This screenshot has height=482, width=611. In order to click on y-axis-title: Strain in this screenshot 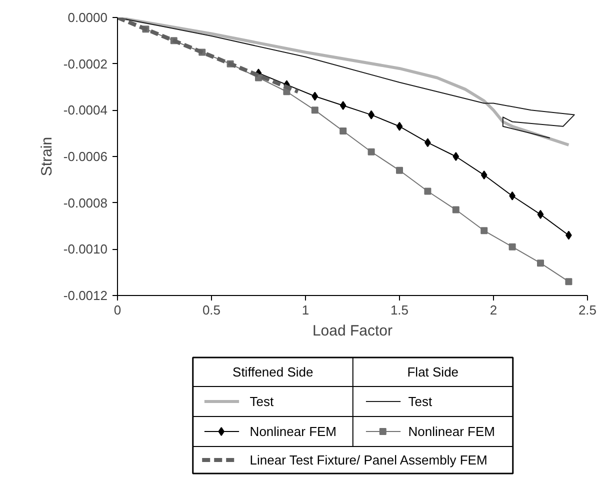, I will do `click(47, 156)`.